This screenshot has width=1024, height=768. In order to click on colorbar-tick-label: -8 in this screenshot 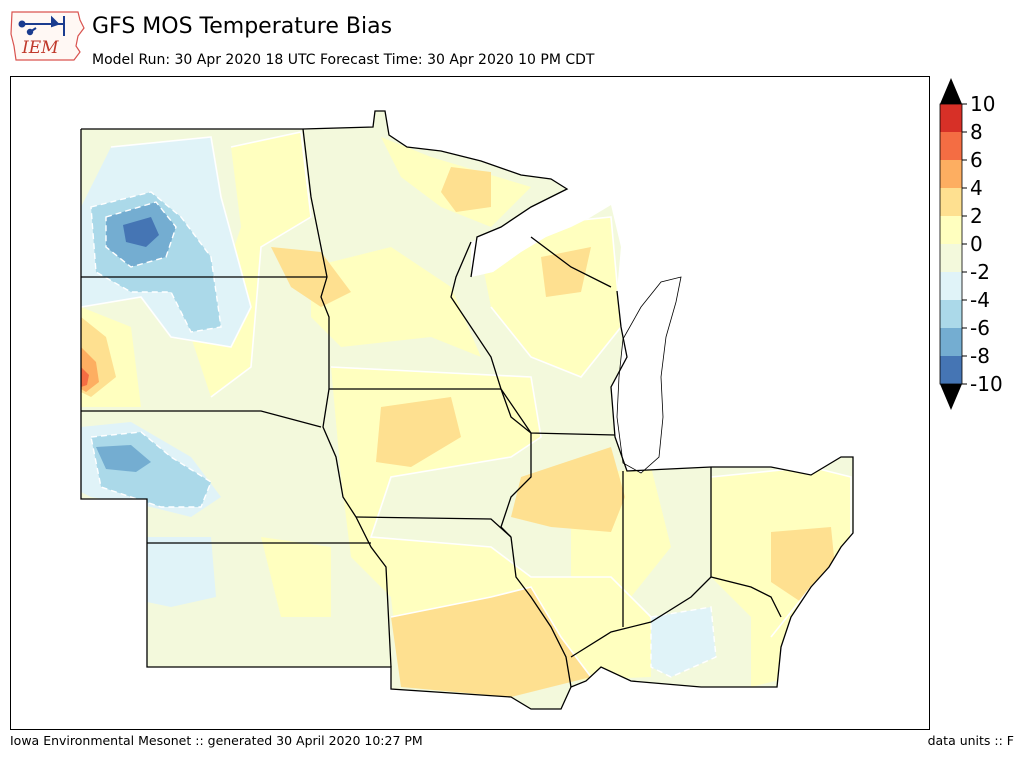, I will do `click(980, 356)`.